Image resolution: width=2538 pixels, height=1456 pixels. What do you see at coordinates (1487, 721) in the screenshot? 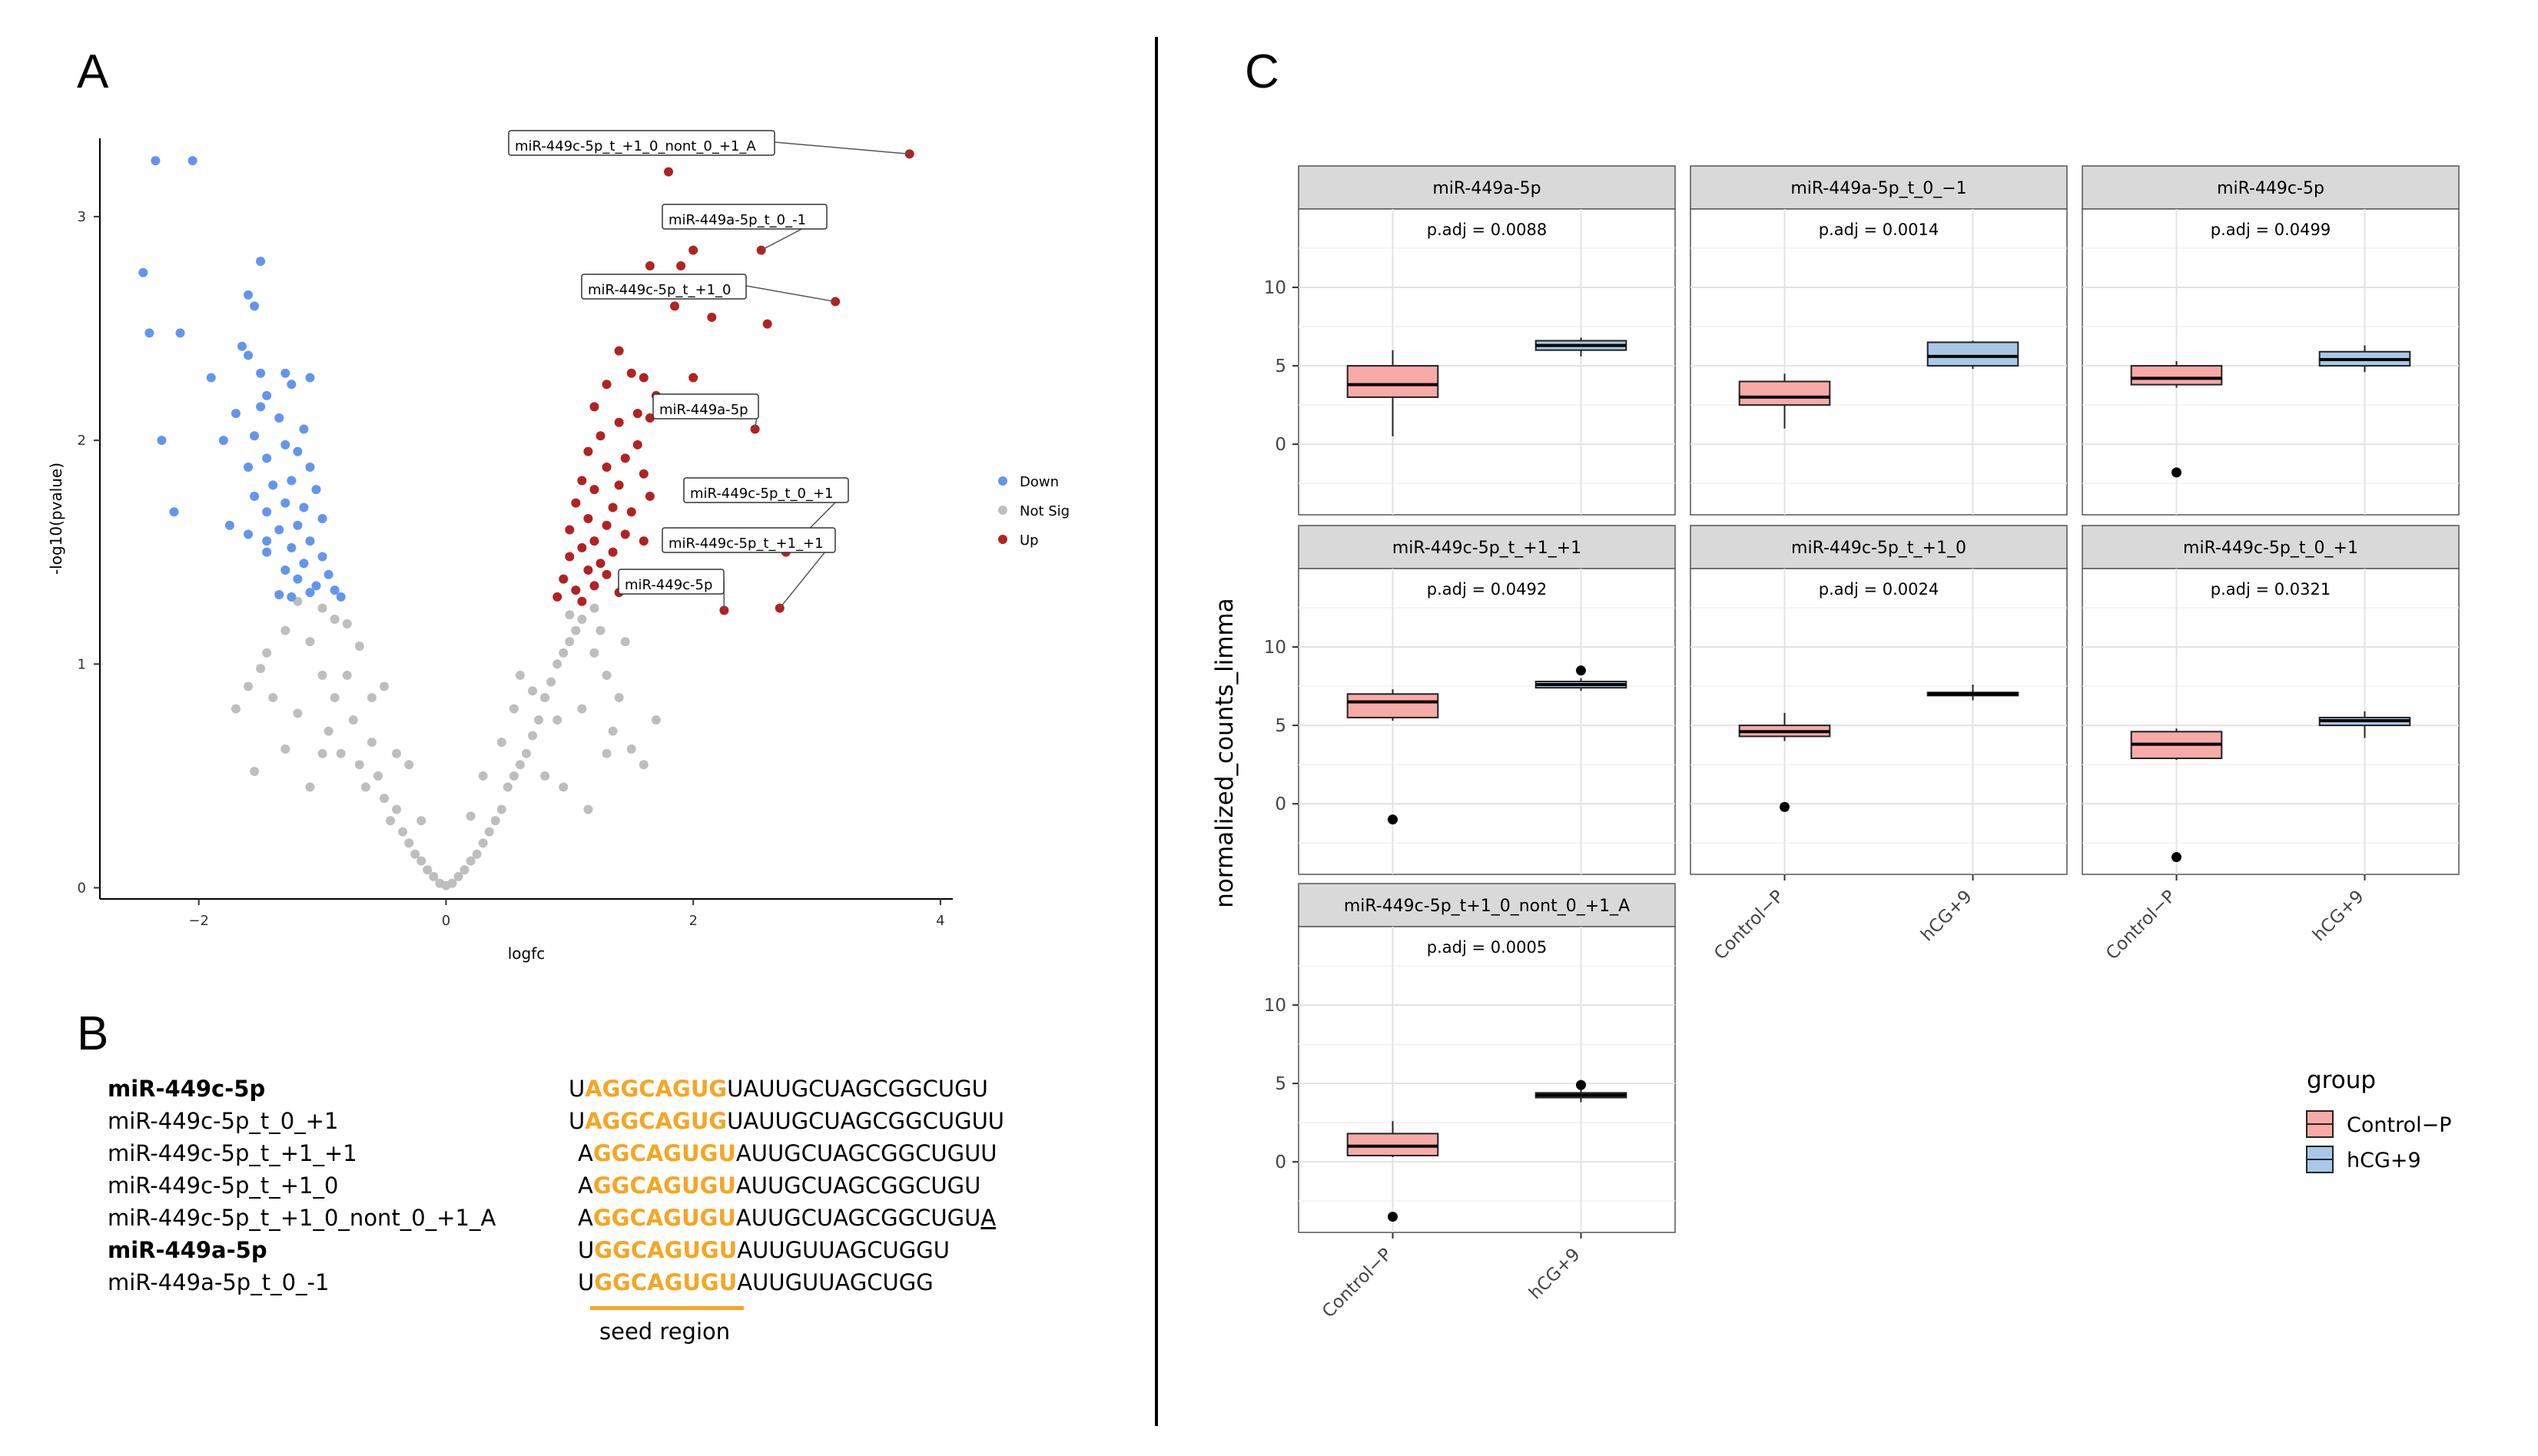
I see `facet-panel` at bounding box center [1487, 721].